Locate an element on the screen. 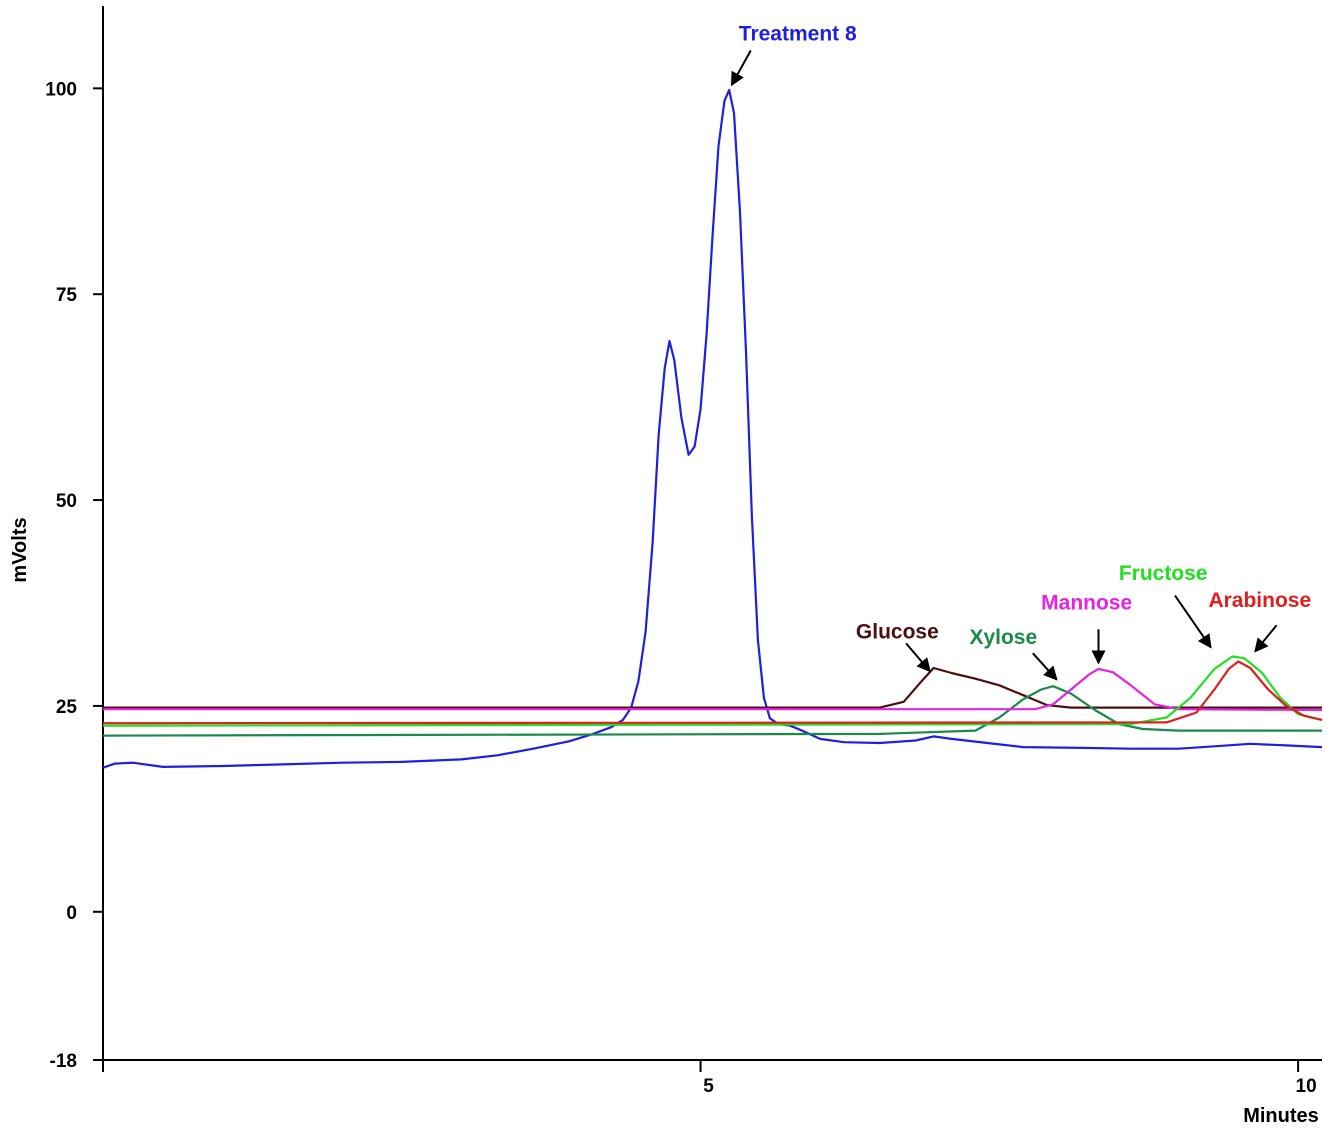 The height and width of the screenshot is (1131, 1341). arrow-xylose is located at coordinates (1045, 666).